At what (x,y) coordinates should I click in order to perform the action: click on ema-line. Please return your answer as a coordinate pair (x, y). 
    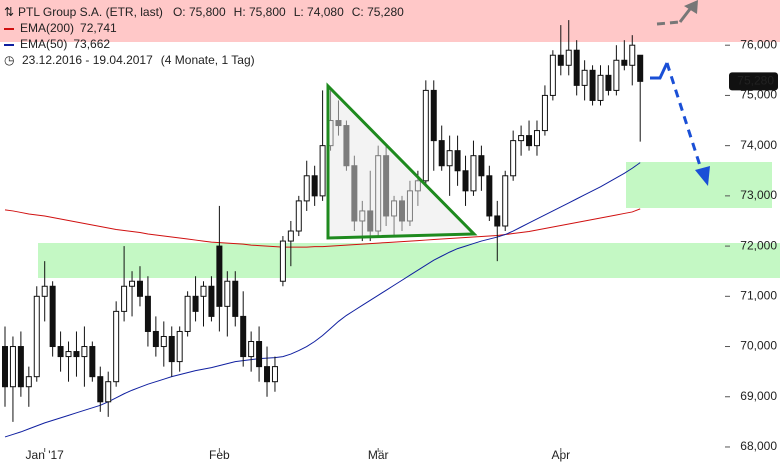
    Looking at the image, I should click on (322, 228).